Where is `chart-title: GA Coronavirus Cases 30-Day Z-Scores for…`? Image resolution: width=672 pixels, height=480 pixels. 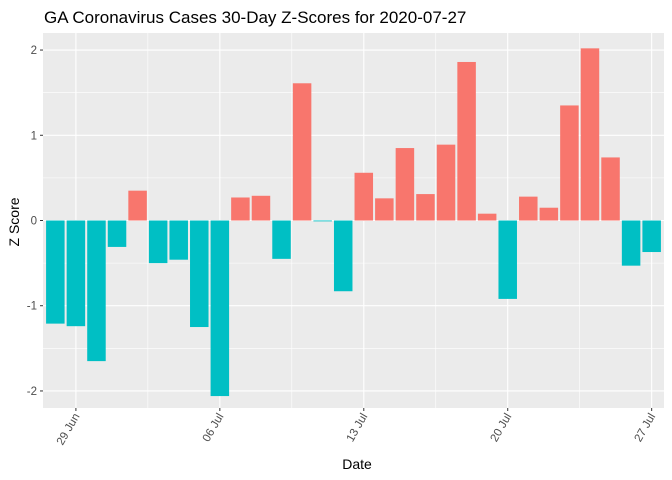 chart-title: GA Coronavirus Cases 30-Day Z-Scores for… is located at coordinates (255, 17).